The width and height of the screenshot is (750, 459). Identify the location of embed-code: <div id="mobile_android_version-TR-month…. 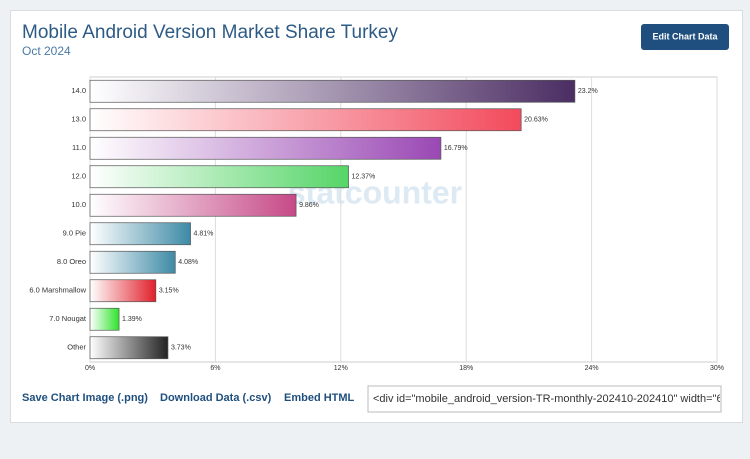
(554, 399).